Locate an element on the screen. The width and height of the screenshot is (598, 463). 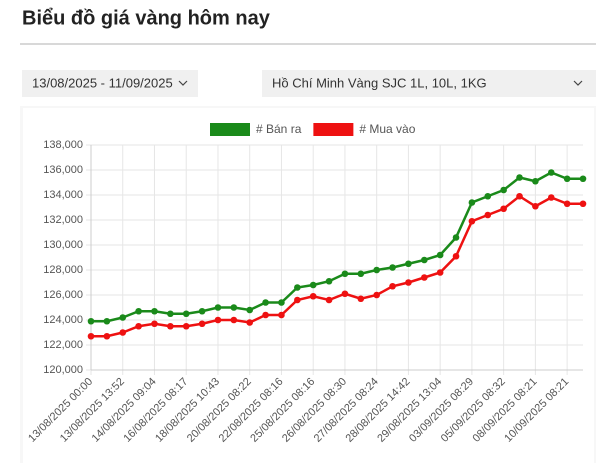
legend-label: # Bán ra is located at coordinates (279, 129).